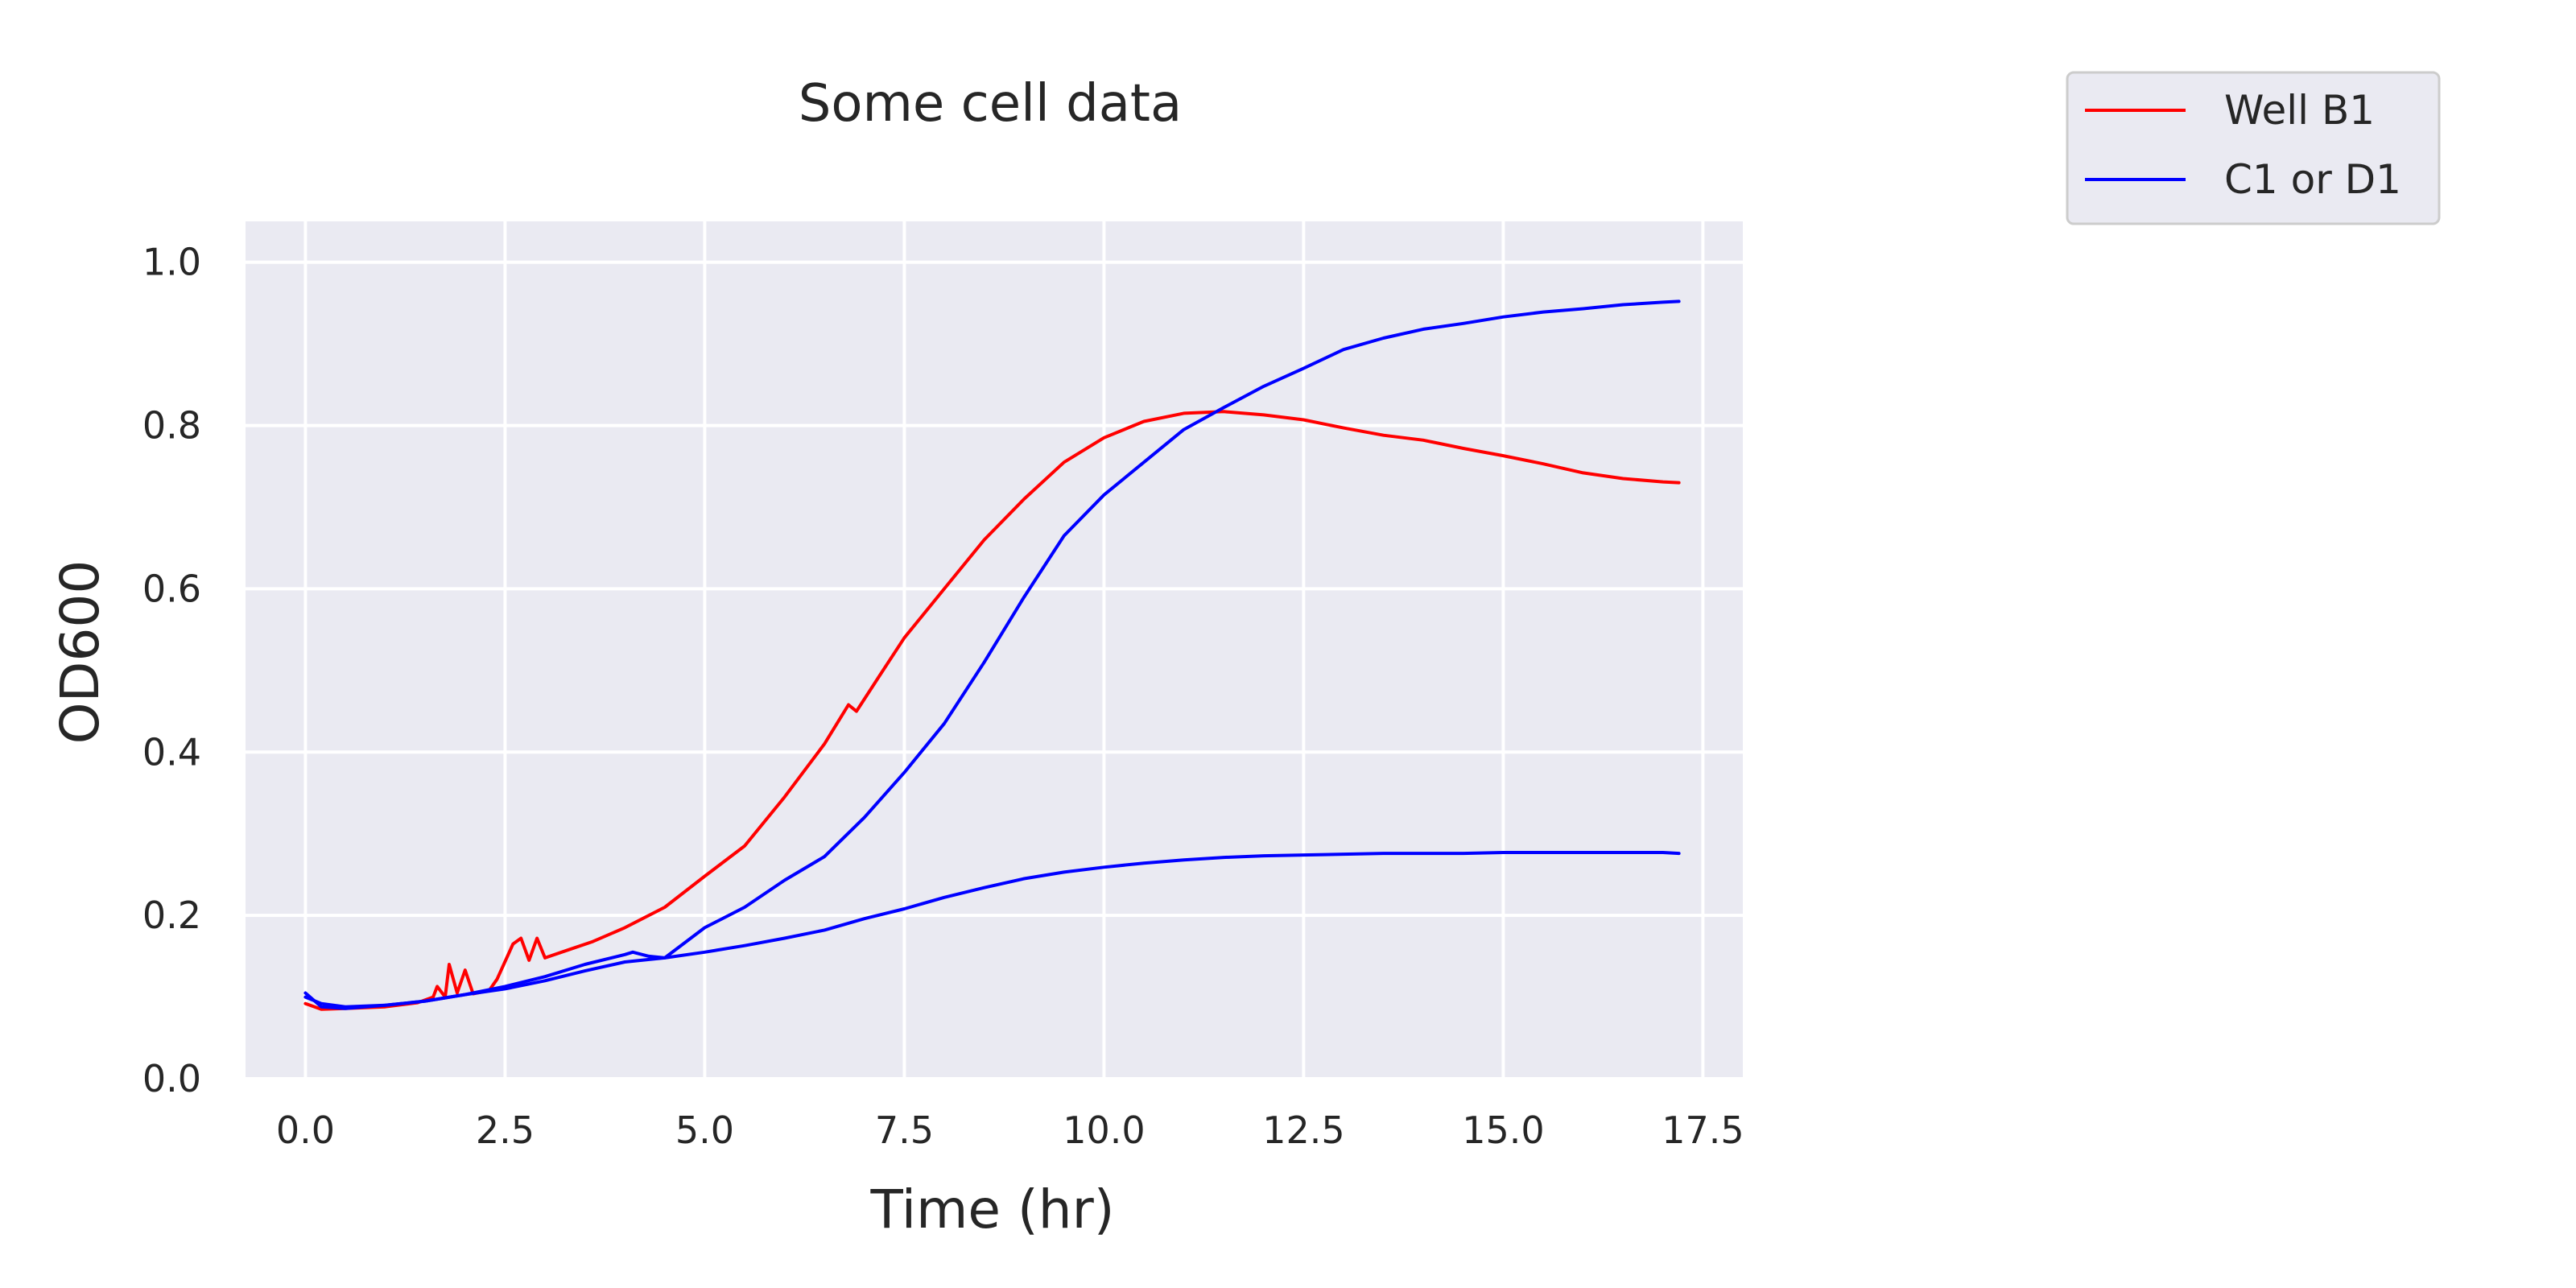 The width and height of the screenshot is (2576, 1288). Describe the element at coordinates (704, 1130) in the screenshot. I see `x-tick-label: 5.0` at that location.